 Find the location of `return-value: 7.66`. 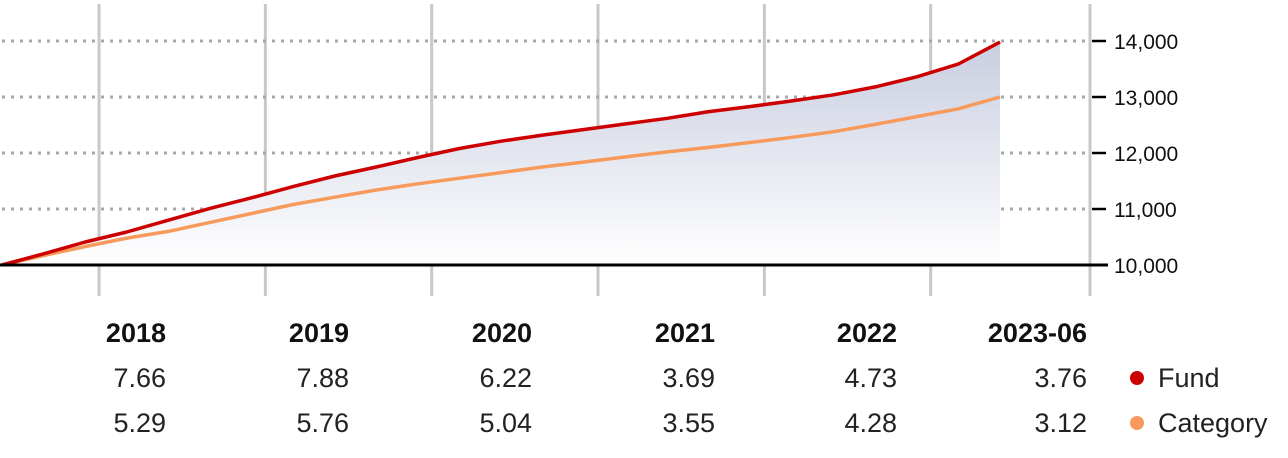

return-value: 7.66 is located at coordinates (139, 378).